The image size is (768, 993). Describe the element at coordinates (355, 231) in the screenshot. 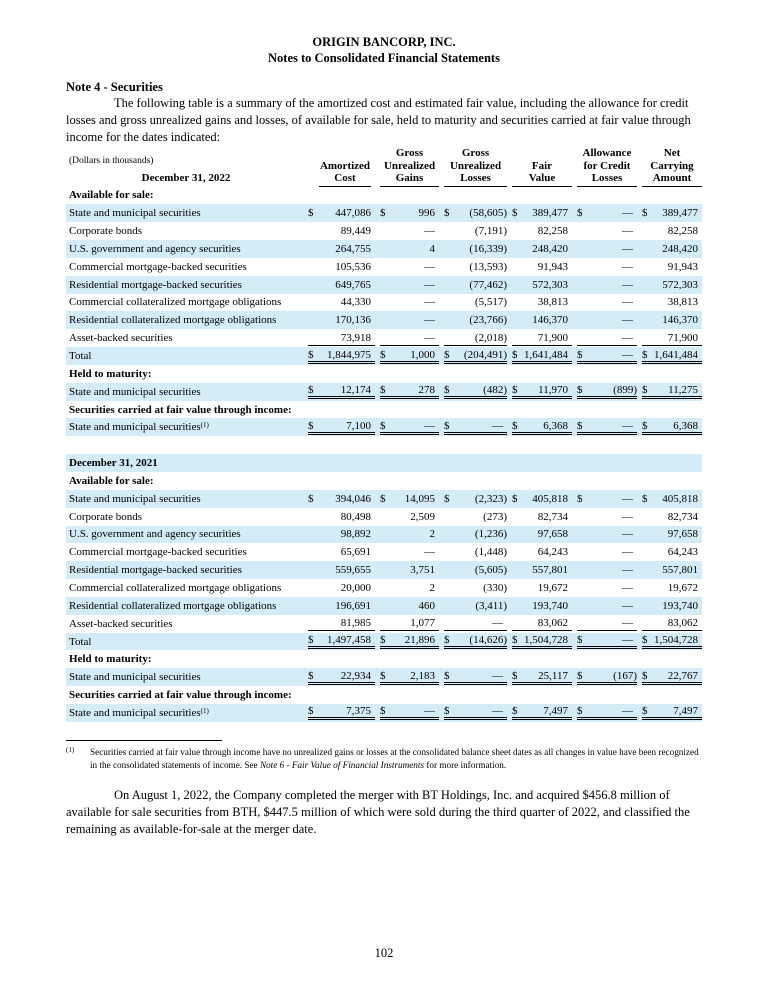

I see `cell-value: 89,449` at that location.